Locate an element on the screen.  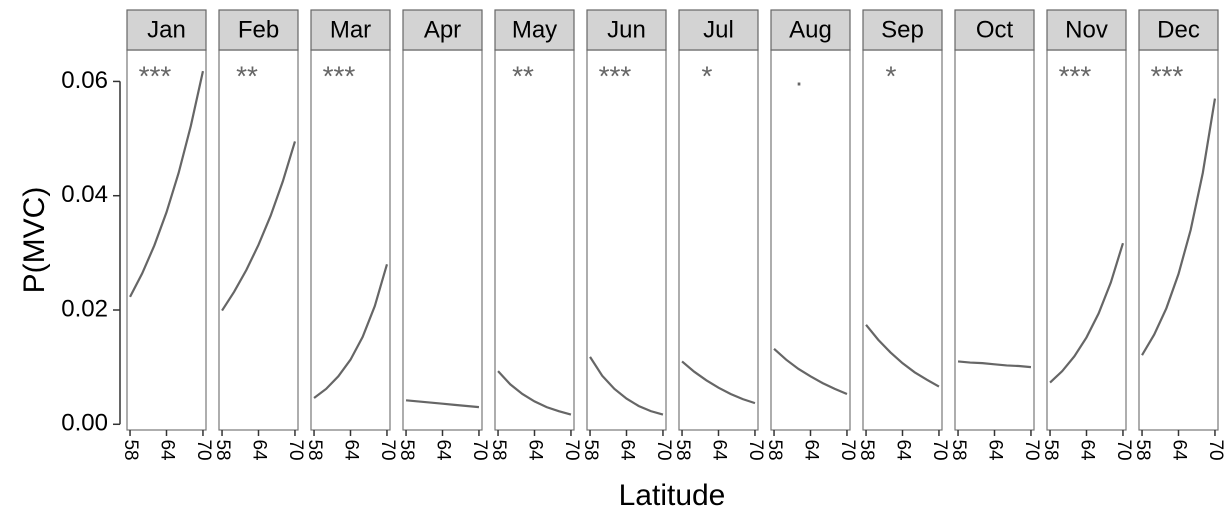
facet-label: Nov is located at coordinates (1086, 29).